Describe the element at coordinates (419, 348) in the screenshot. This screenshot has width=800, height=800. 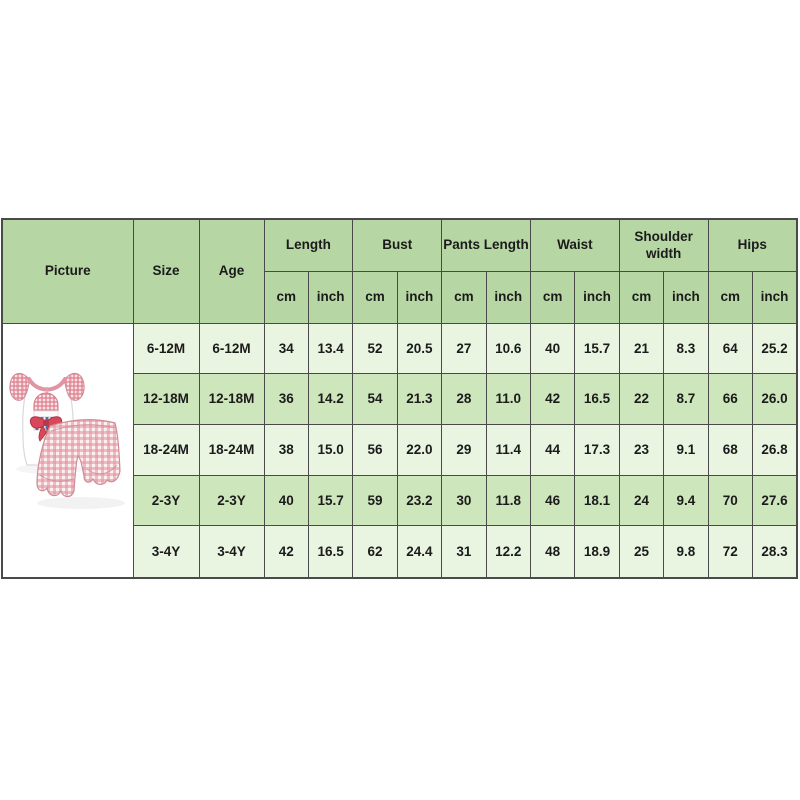
I see `data-cell: 20.5` at that location.